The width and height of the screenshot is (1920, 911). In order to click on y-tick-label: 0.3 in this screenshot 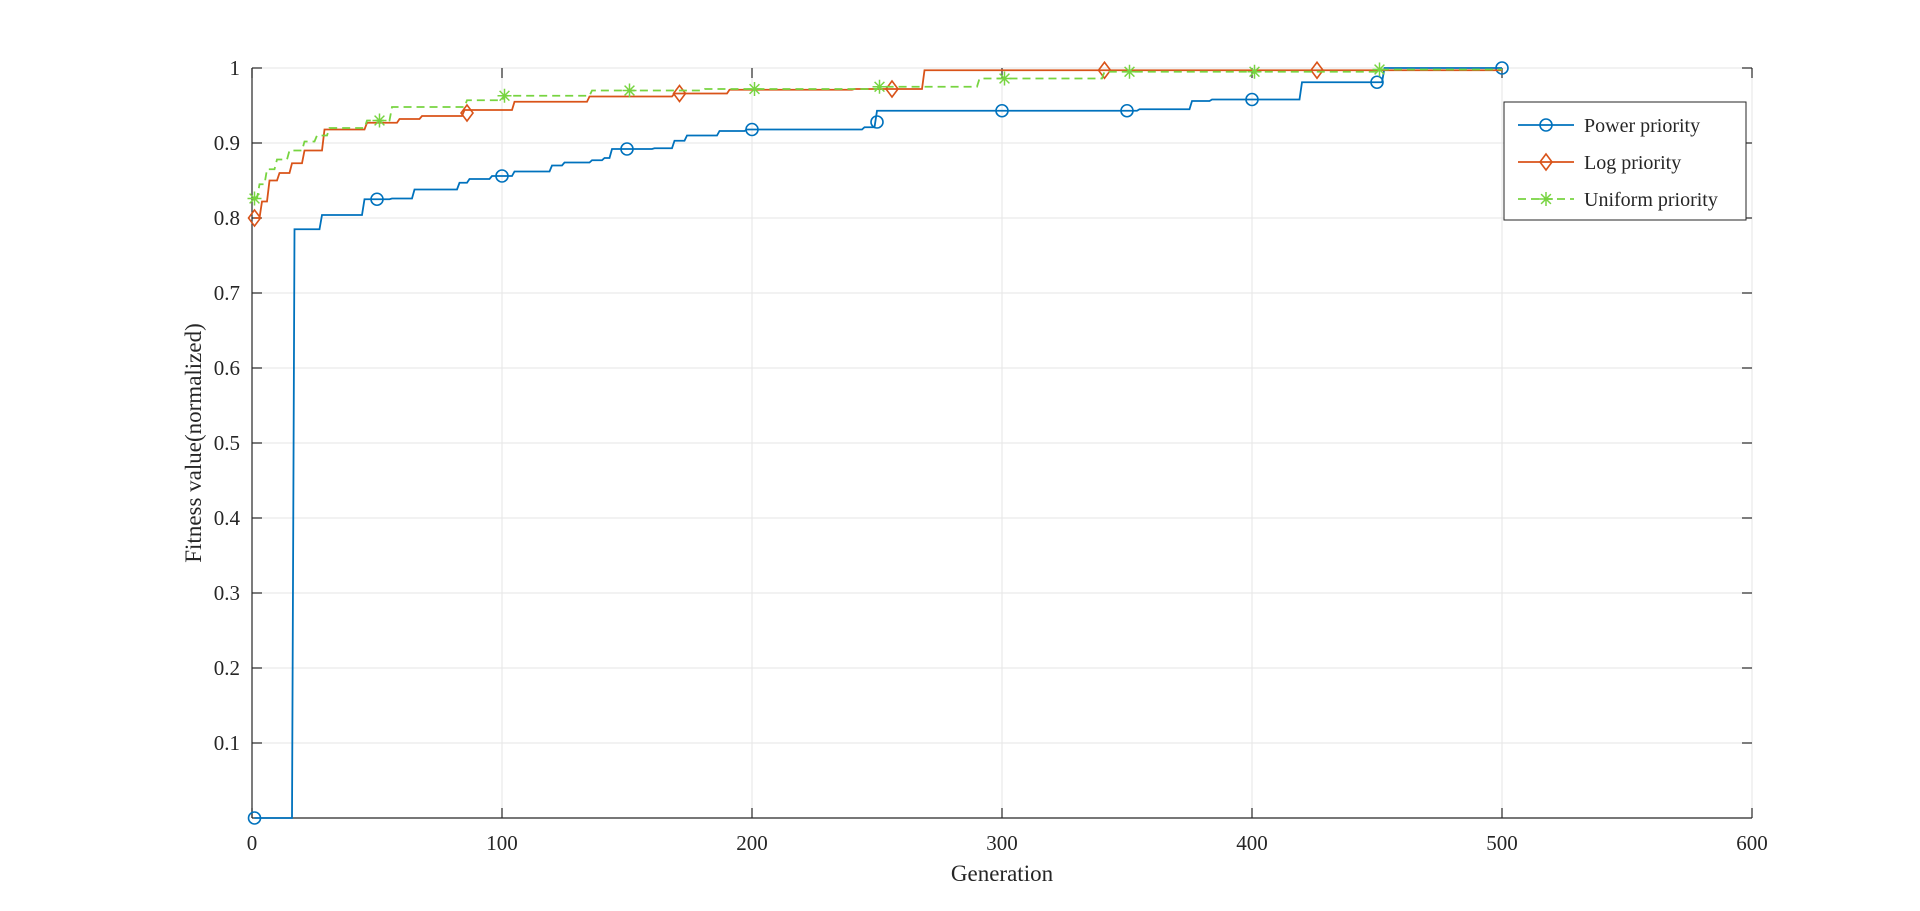, I will do `click(227, 593)`.